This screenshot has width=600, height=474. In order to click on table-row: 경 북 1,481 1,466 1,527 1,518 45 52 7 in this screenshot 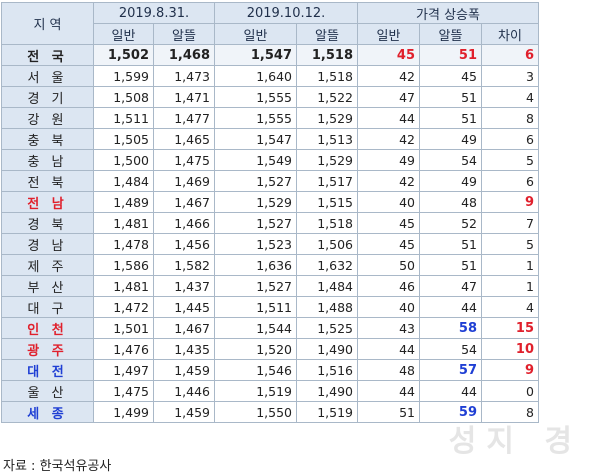, I will do `click(300, 223)`.